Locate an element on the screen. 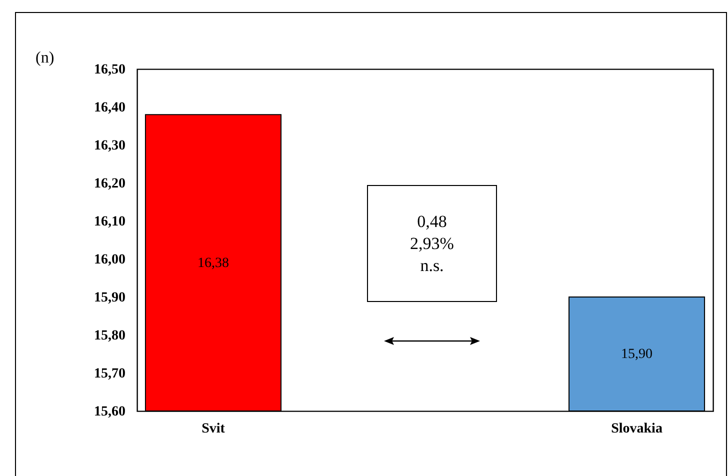 The width and height of the screenshot is (728, 476). note-box: 0,48 2,93% n.s. is located at coordinates (432, 243).